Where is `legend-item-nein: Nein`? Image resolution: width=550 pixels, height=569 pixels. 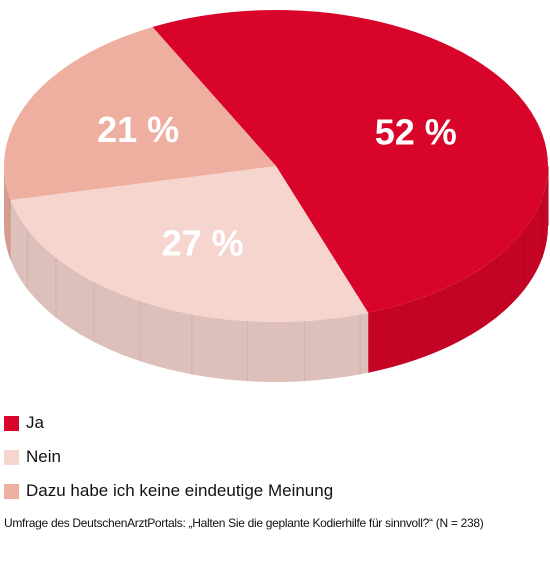 legend-item-nein: Nein is located at coordinates (168, 457).